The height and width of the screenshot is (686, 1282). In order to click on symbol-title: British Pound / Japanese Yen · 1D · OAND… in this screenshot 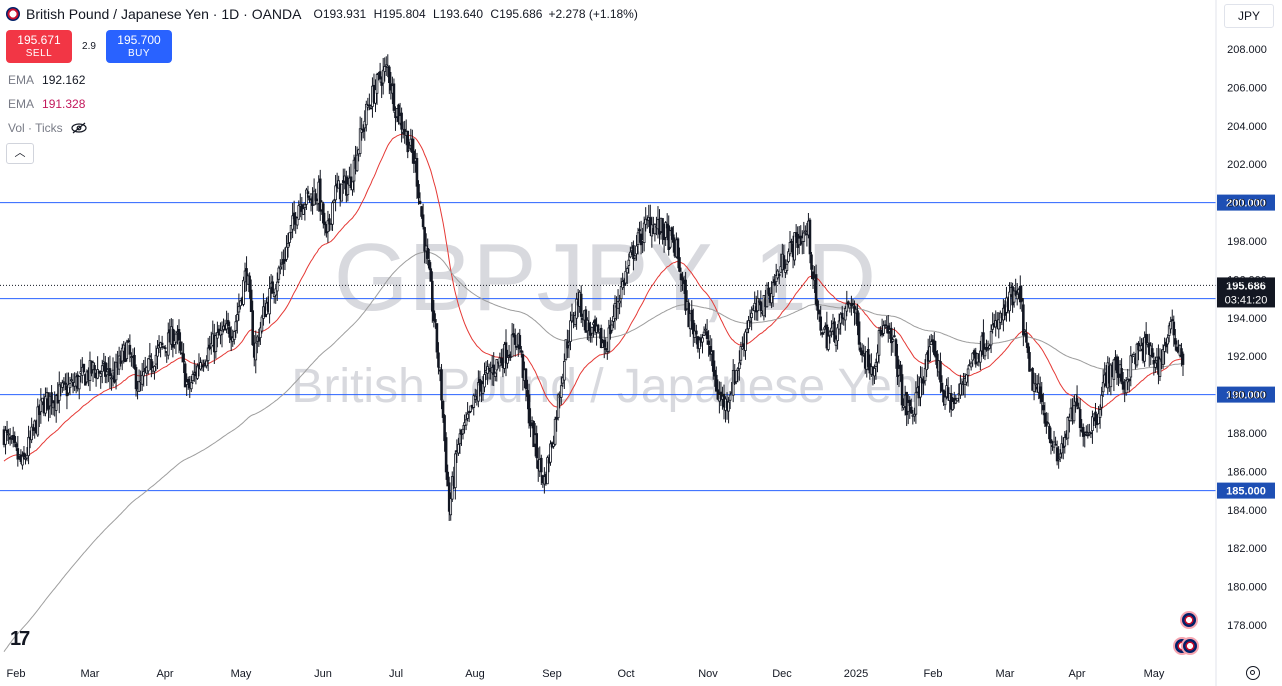, I will do `click(164, 14)`.